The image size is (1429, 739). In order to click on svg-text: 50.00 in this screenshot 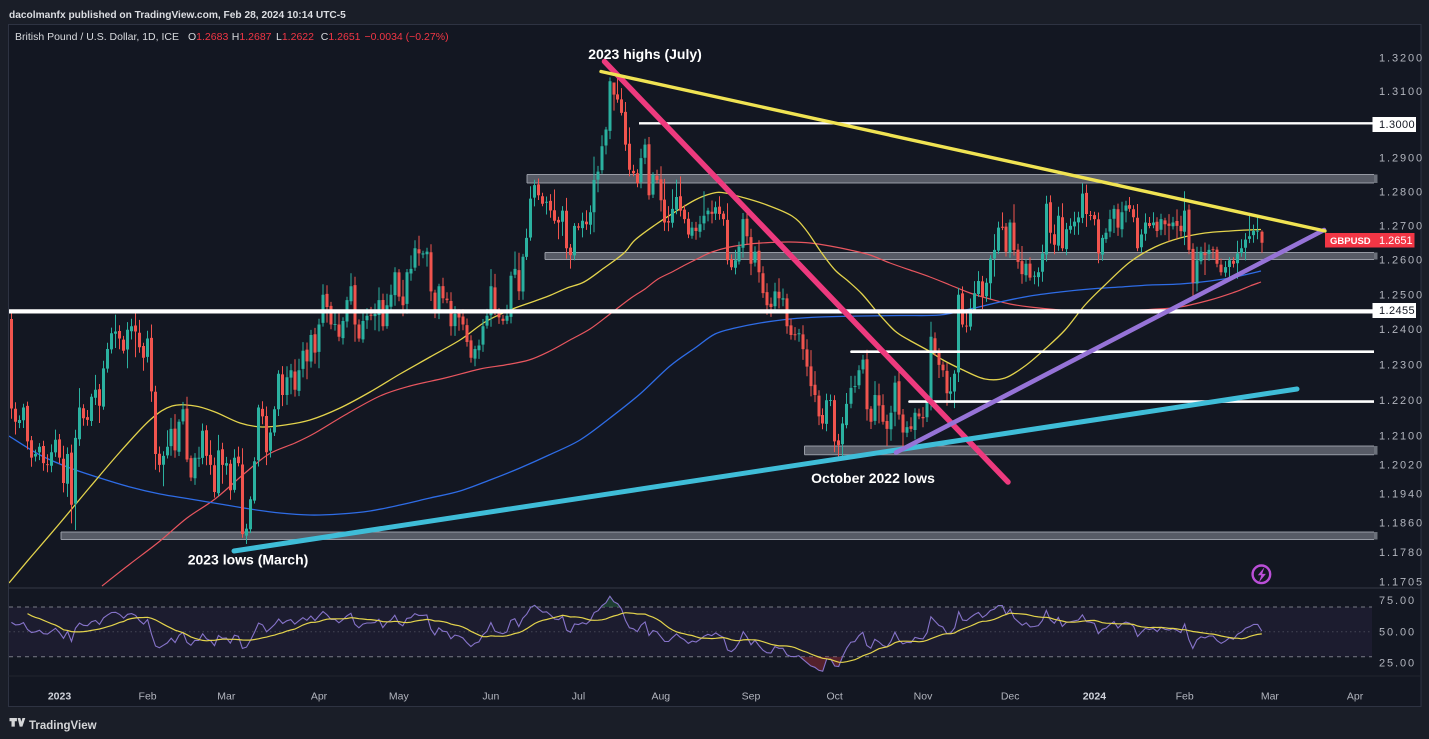, I will do `click(1397, 632)`.